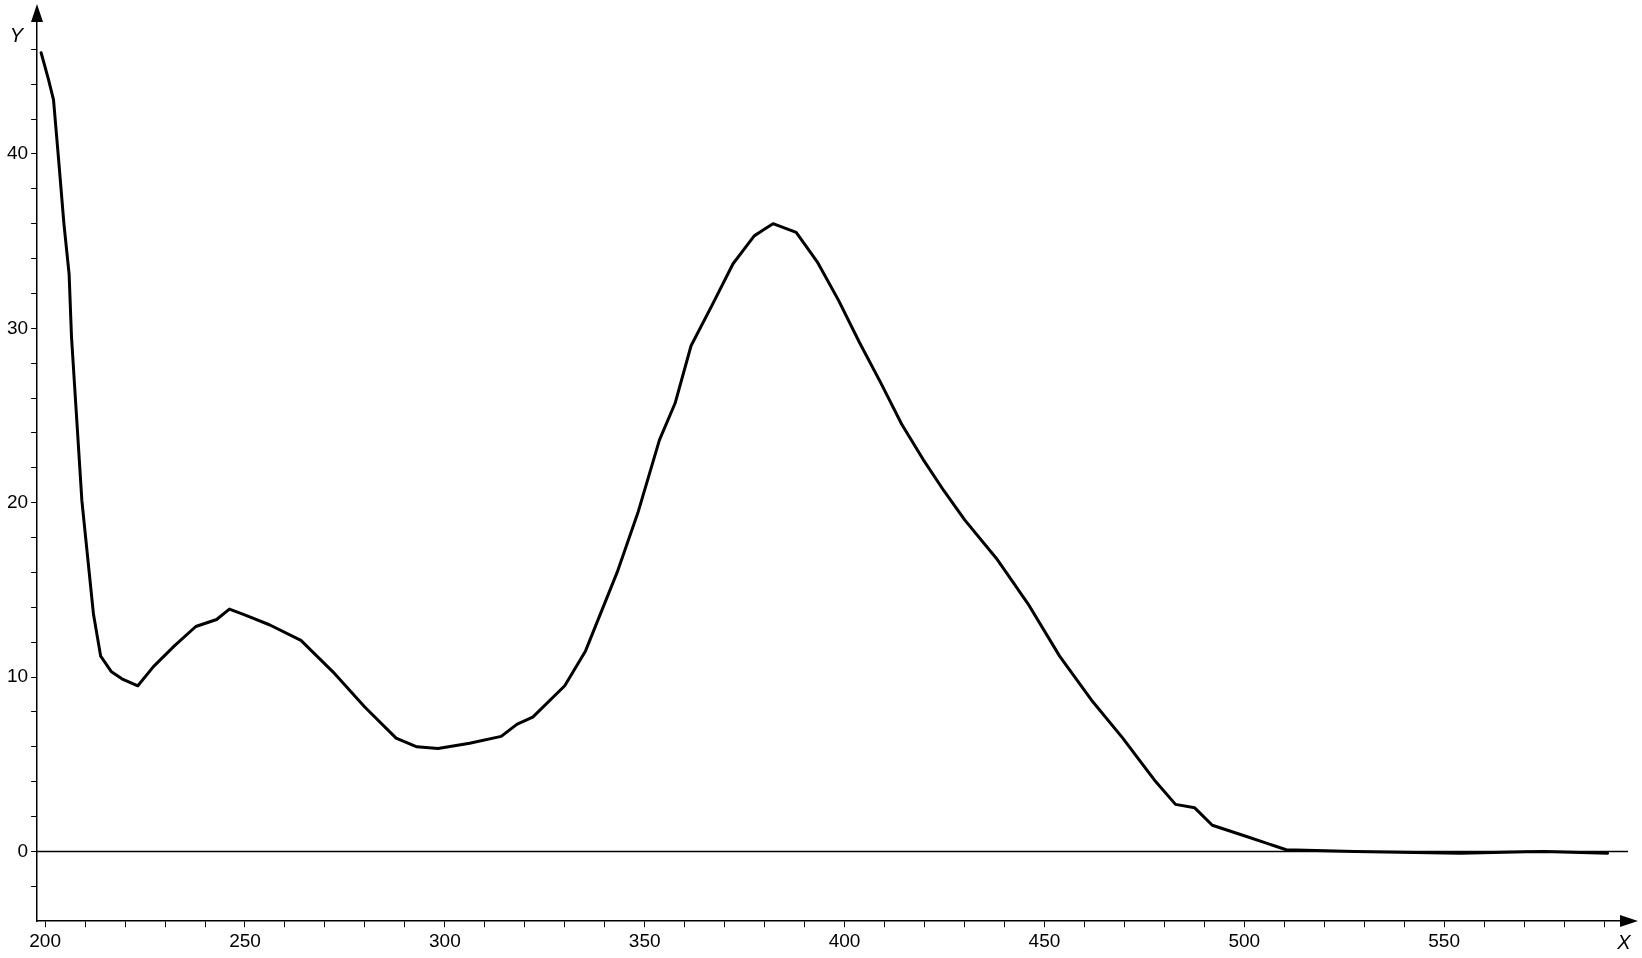 This screenshot has width=1642, height=958. Describe the element at coordinates (17, 327) in the screenshot. I see `y-tick-label: 30` at that location.